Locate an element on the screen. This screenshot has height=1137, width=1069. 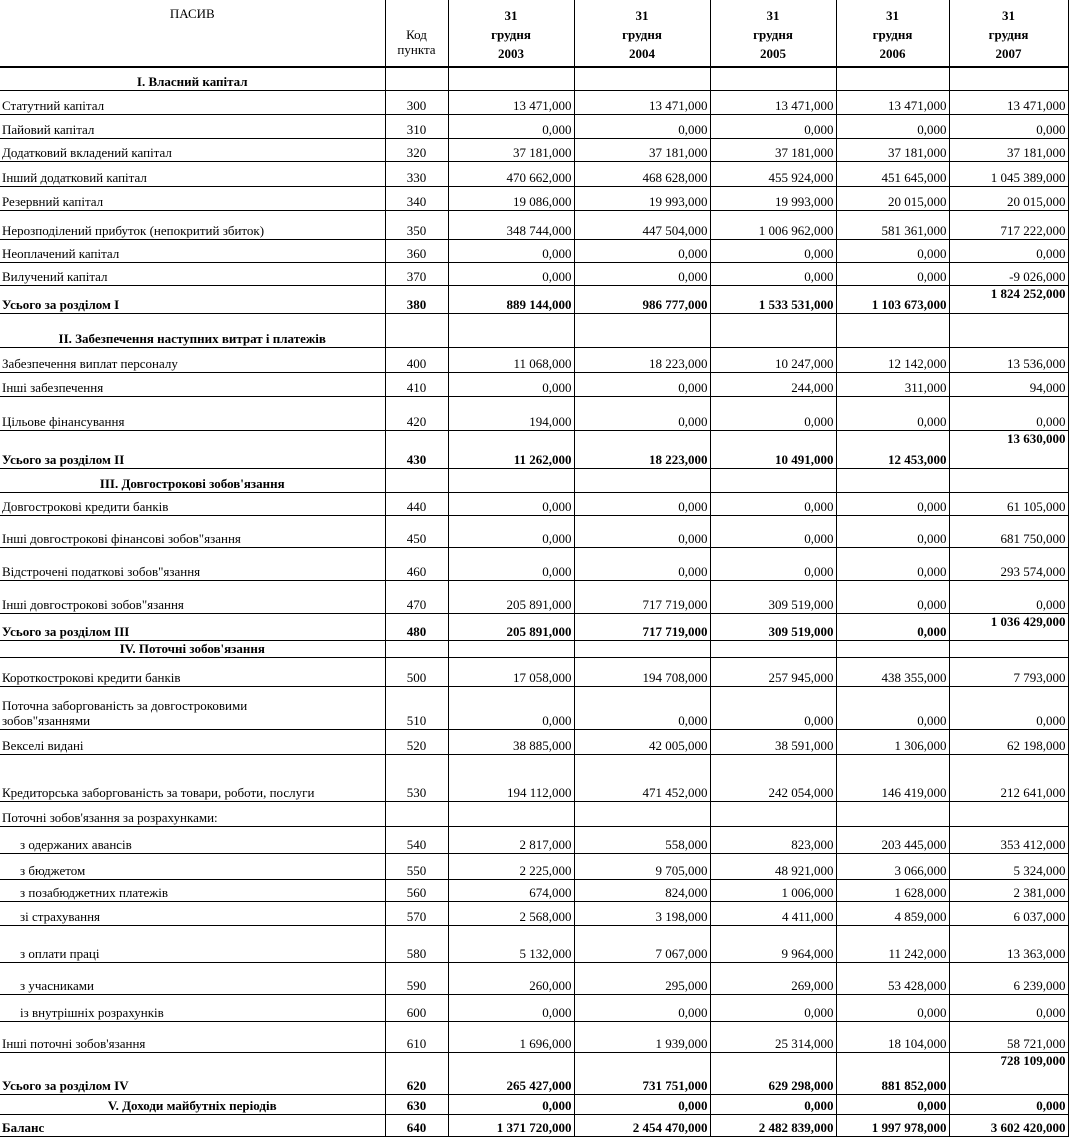
row-value: 2 381,000 is located at coordinates (1008, 890).